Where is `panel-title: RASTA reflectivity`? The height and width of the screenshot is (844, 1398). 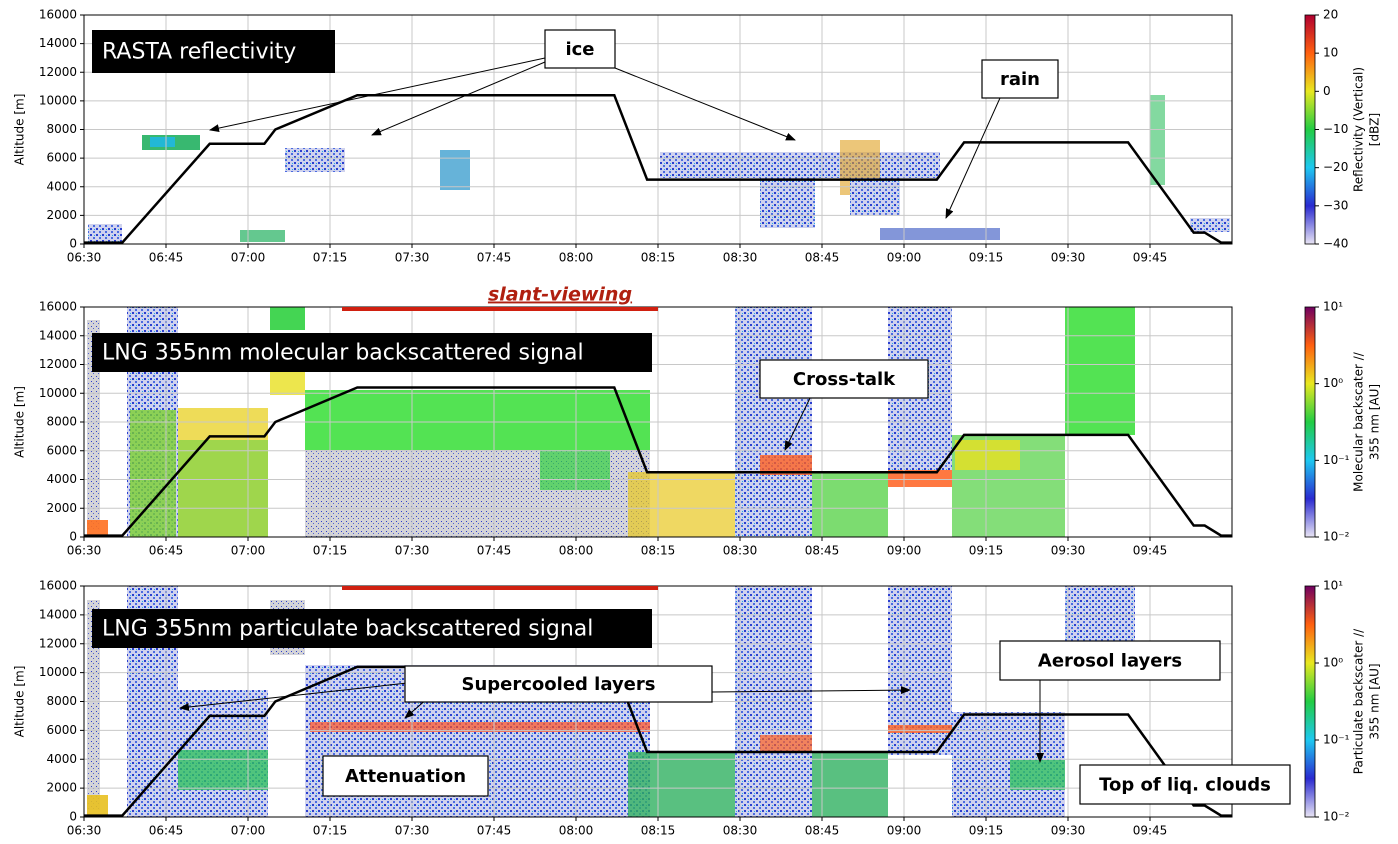
panel-title: RASTA reflectivity is located at coordinates (199, 52).